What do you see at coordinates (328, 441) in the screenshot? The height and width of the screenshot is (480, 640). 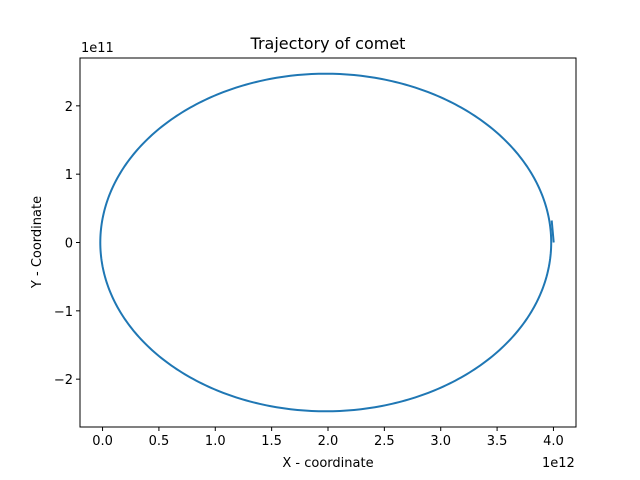 I see `x-tick-label: 2.0` at bounding box center [328, 441].